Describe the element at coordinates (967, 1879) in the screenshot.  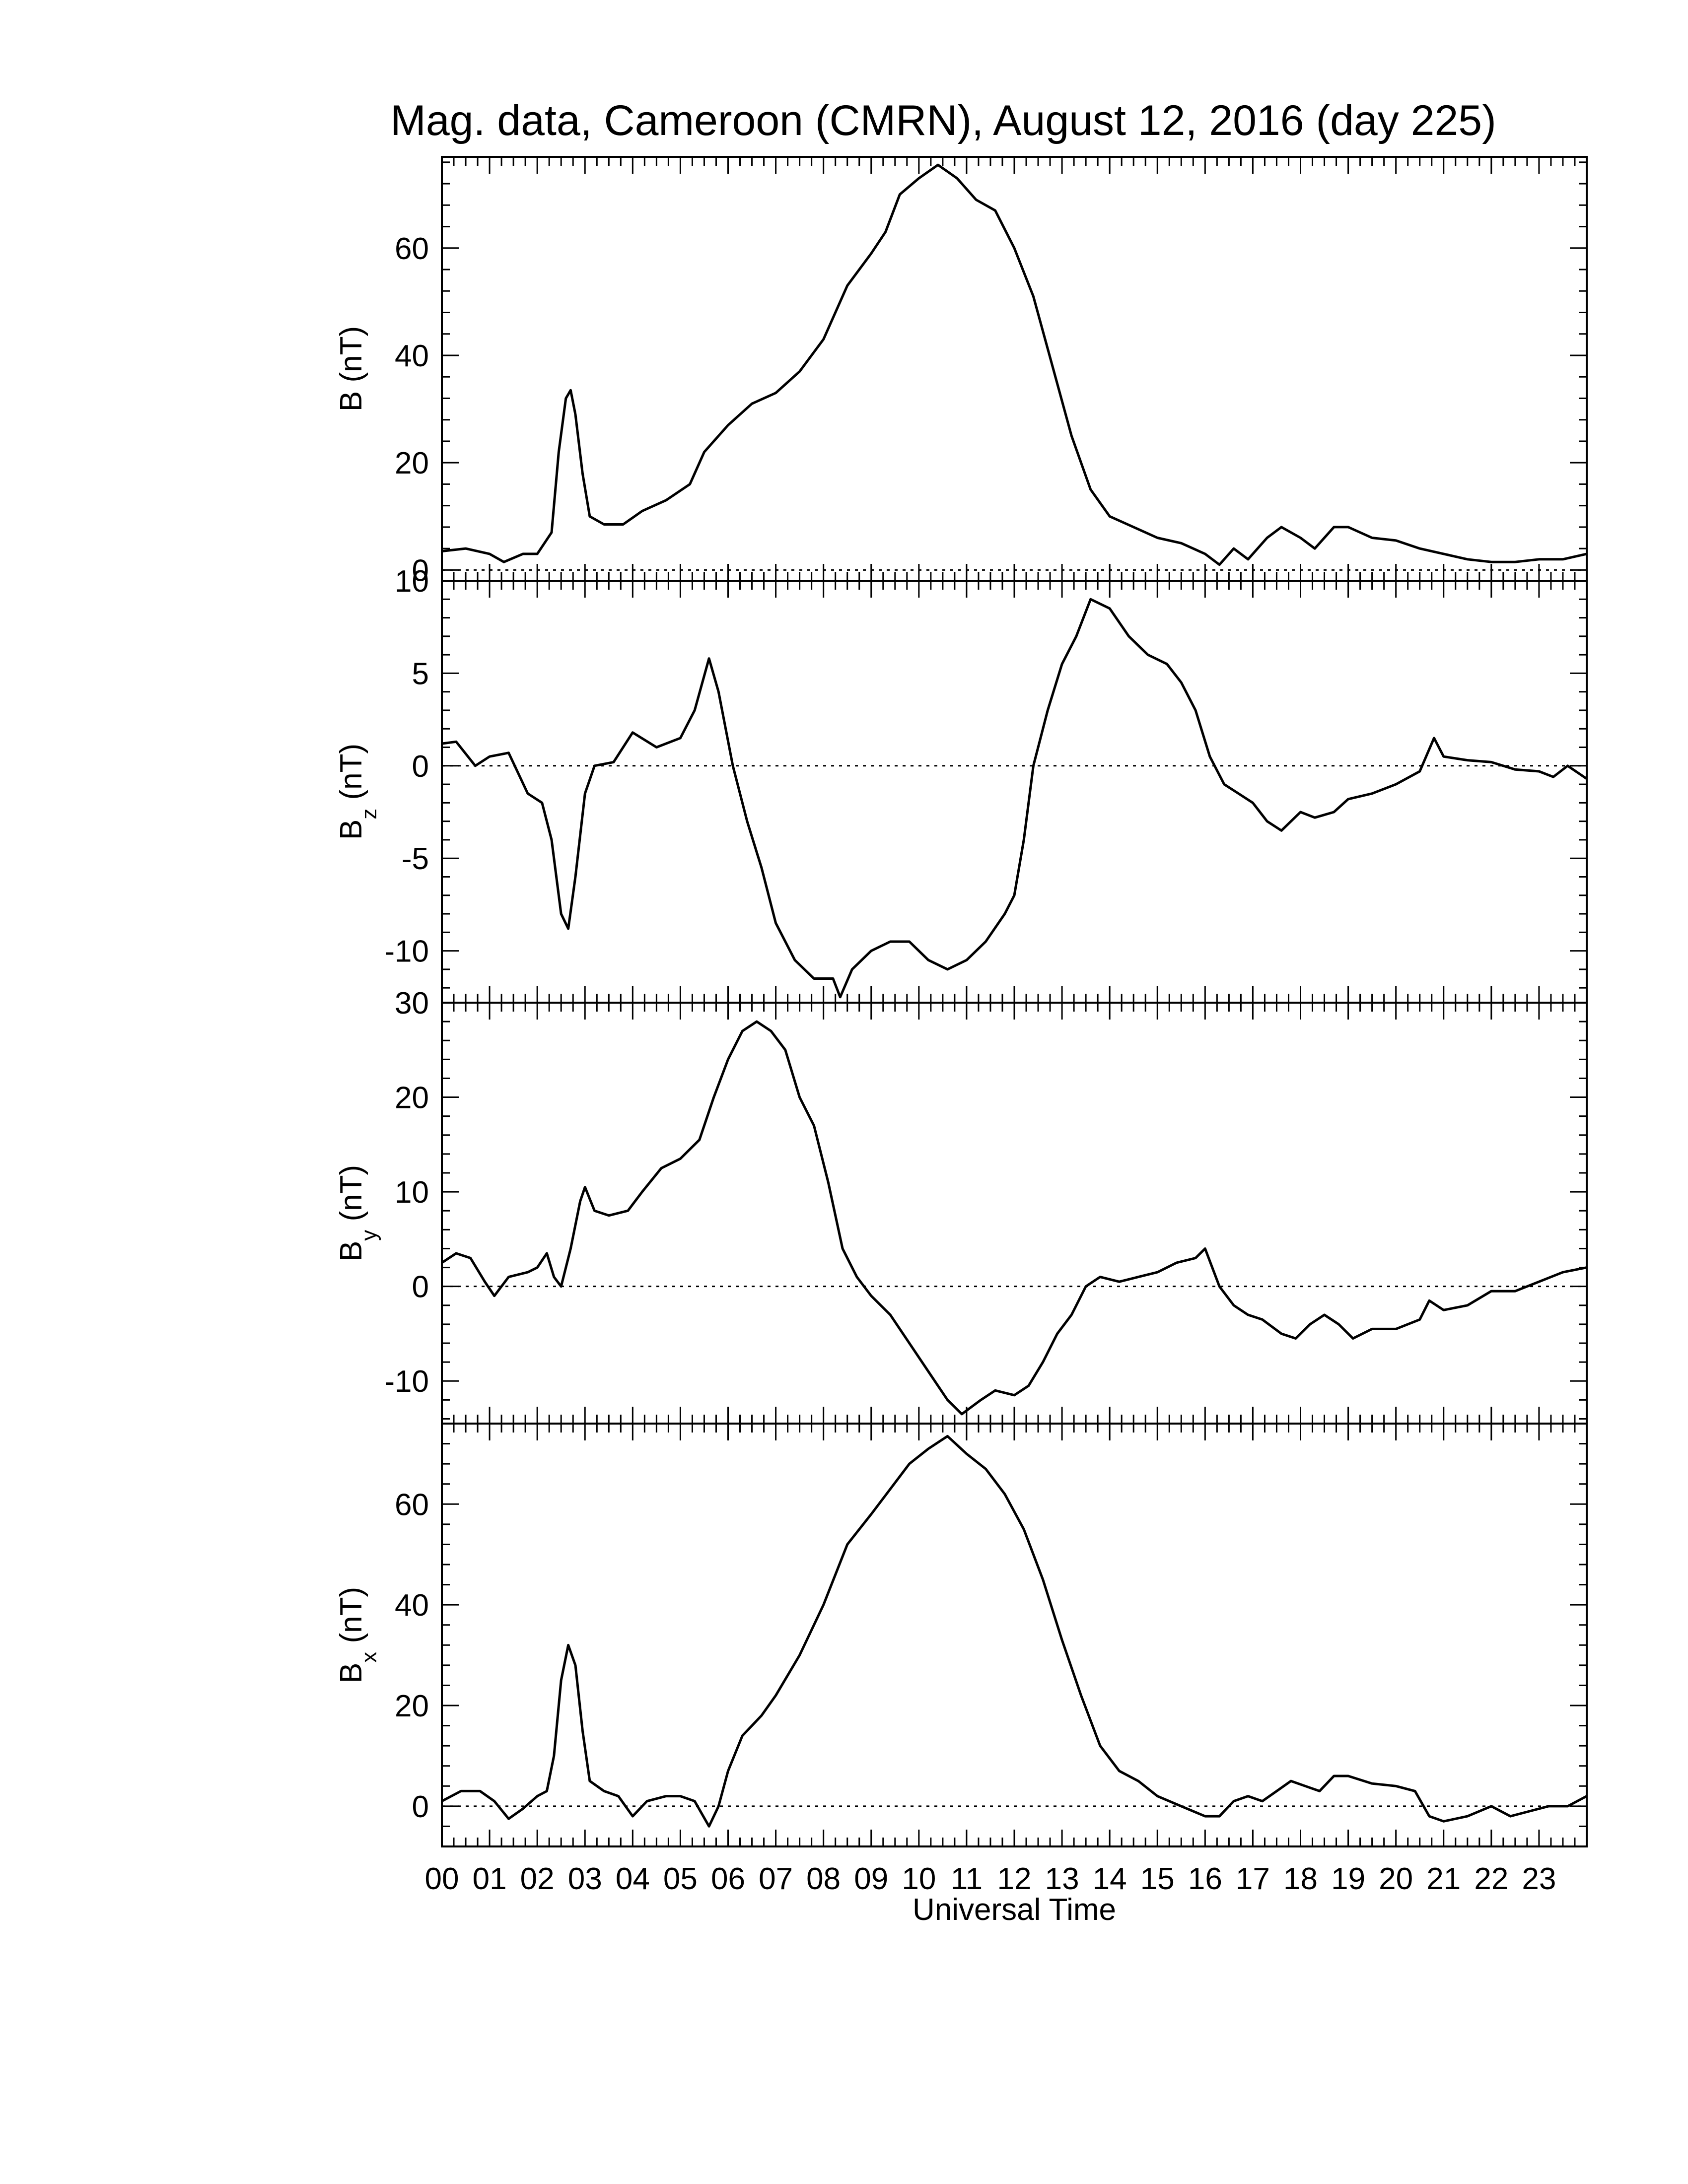
I see `x-tick-label: 11` at that location.